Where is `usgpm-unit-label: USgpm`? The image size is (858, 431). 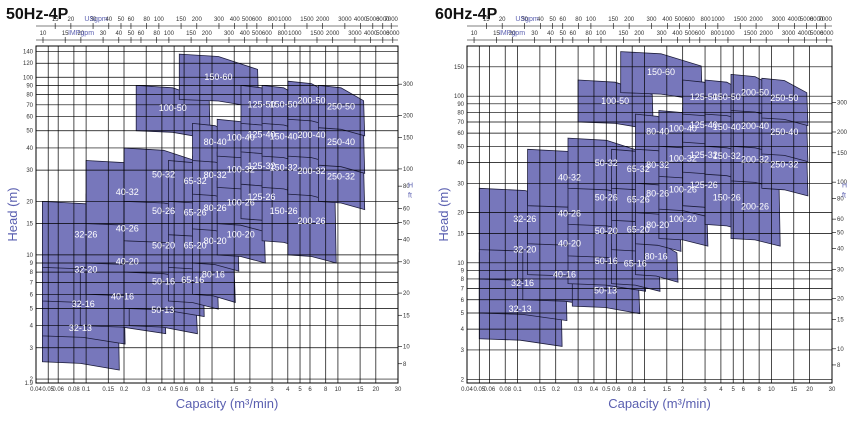 usgpm-unit-label: USgpm is located at coordinates (527, 19).